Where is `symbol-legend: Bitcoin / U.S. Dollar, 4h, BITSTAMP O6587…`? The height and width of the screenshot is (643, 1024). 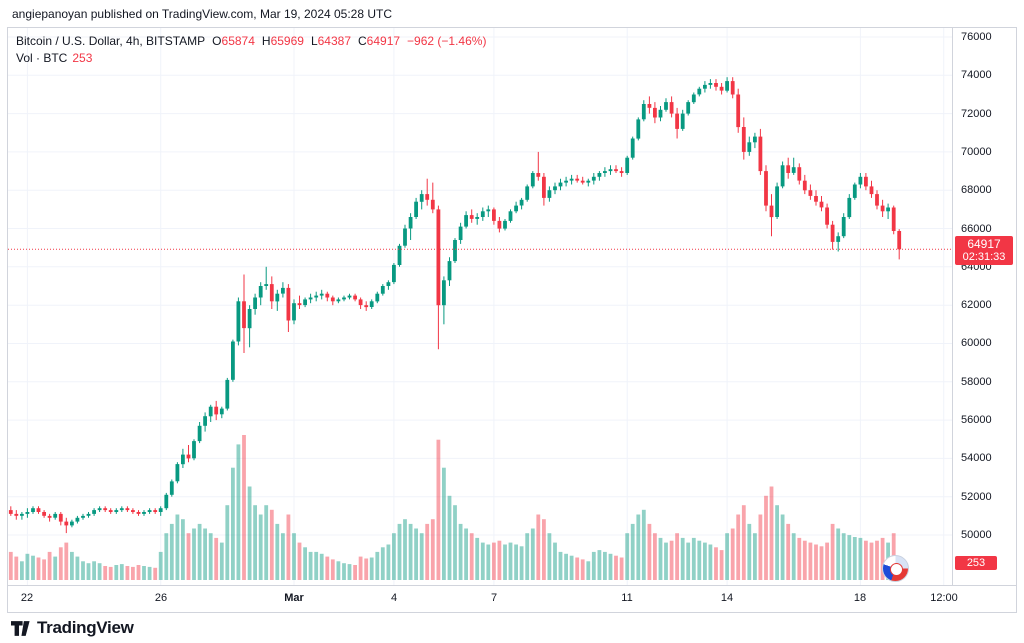
symbol-legend: Bitcoin / U.S. Dollar, 4h, BITSTAMP O6587… is located at coordinates (251, 41).